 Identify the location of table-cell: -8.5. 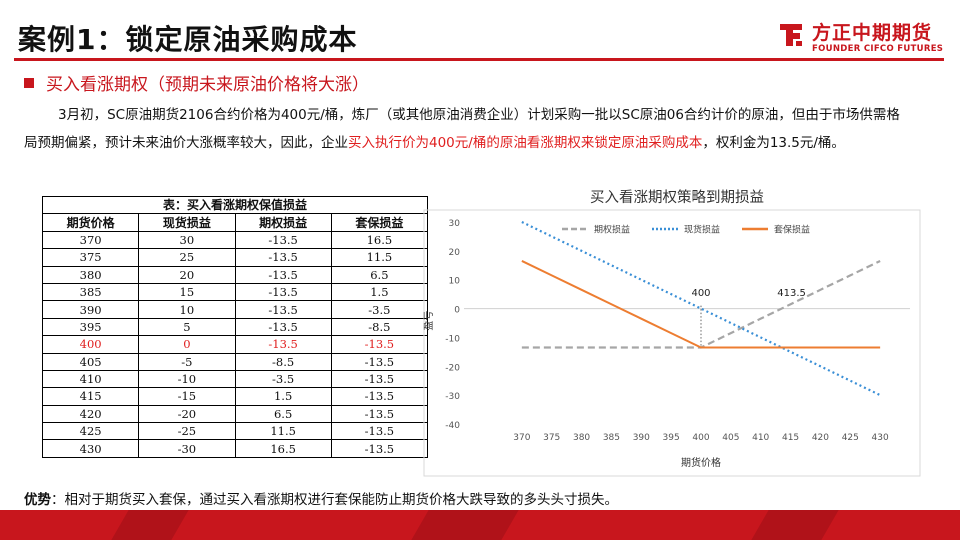
(283, 361).